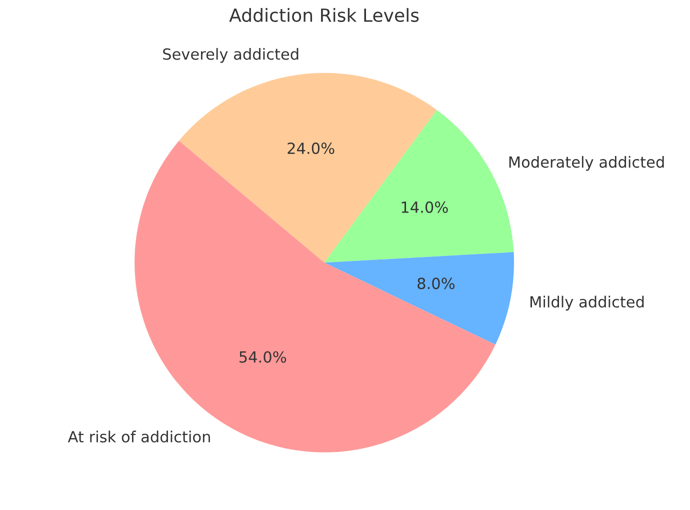  What do you see at coordinates (419, 298) in the screenshot?
I see `pie-slice` at bounding box center [419, 298].